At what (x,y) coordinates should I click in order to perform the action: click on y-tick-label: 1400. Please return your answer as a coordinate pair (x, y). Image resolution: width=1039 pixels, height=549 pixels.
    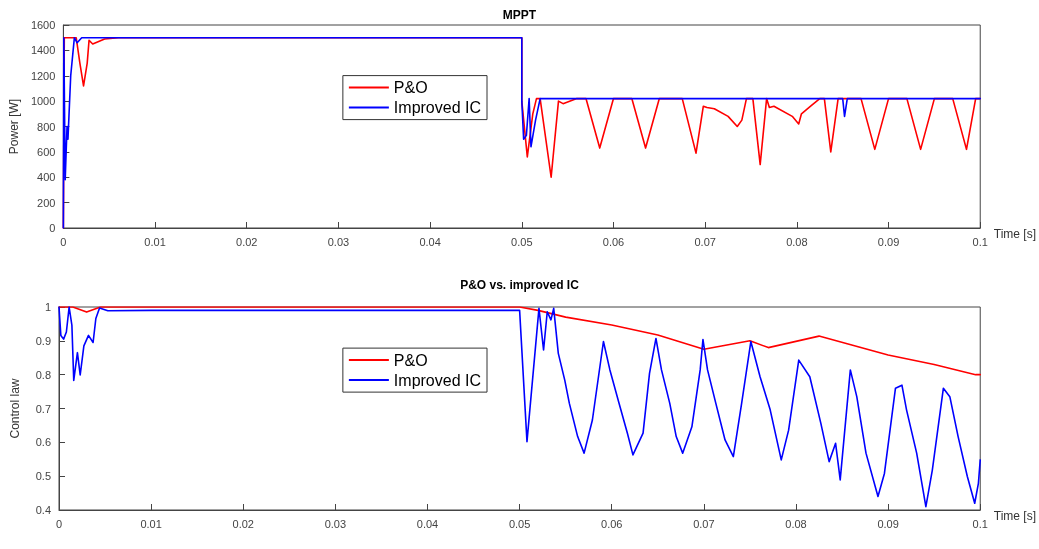
    Looking at the image, I should click on (43, 50).